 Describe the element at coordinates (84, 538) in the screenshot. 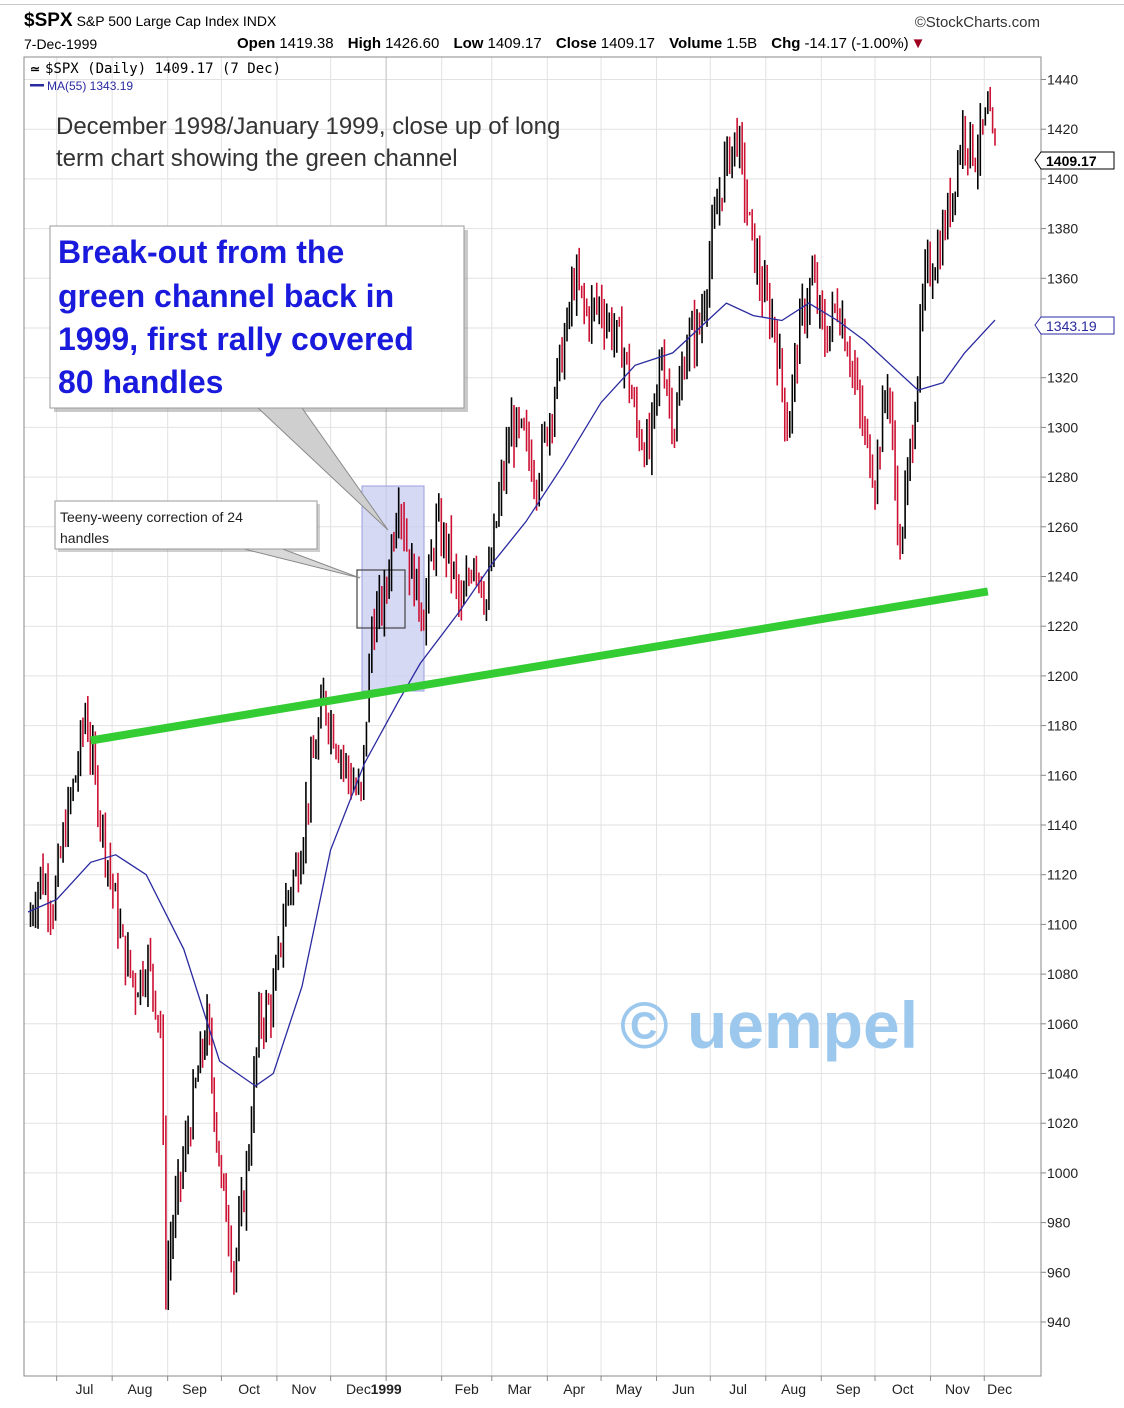

I see `correction-line-2: handles` at that location.